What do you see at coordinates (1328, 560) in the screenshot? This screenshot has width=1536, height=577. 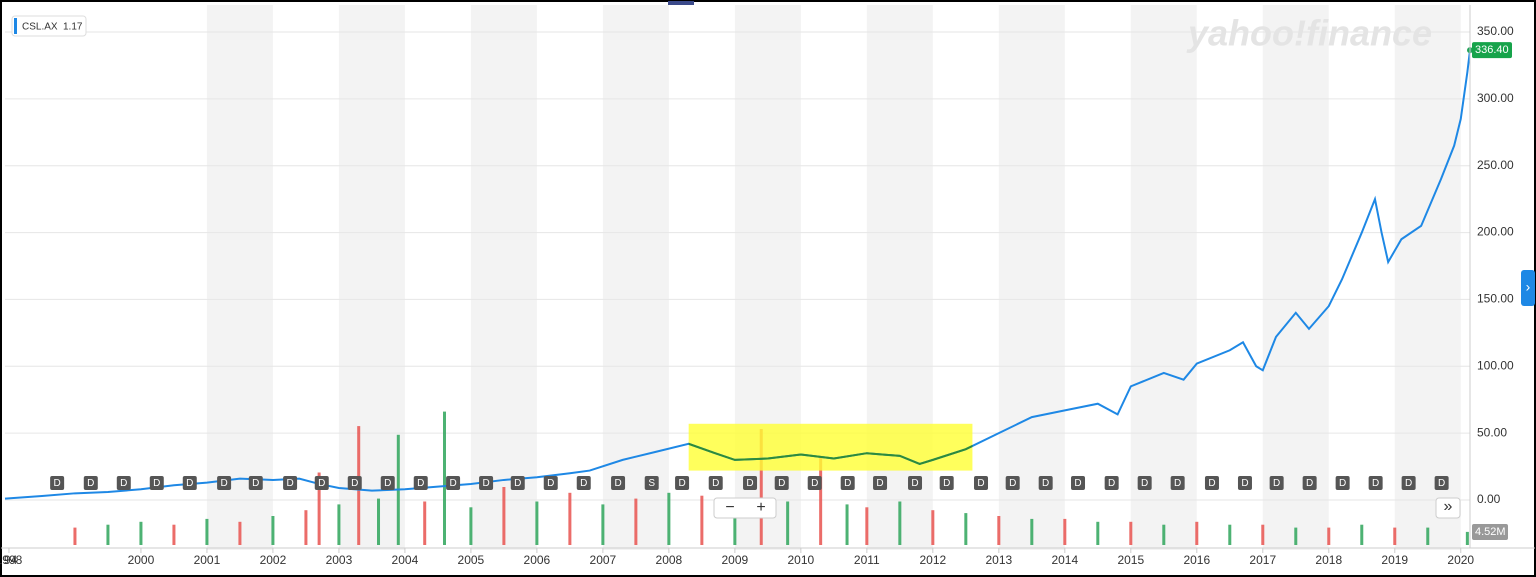 I see `x-tick-label: 2018` at bounding box center [1328, 560].